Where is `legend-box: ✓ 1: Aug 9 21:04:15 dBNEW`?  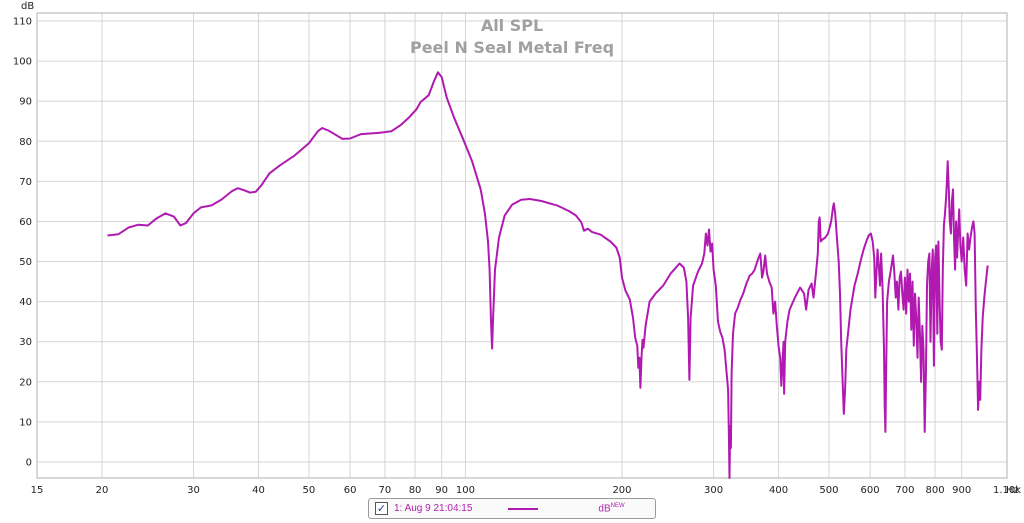
legend-box: ✓ 1: Aug 9 21:04:15 dBNEW is located at coordinates (512, 508).